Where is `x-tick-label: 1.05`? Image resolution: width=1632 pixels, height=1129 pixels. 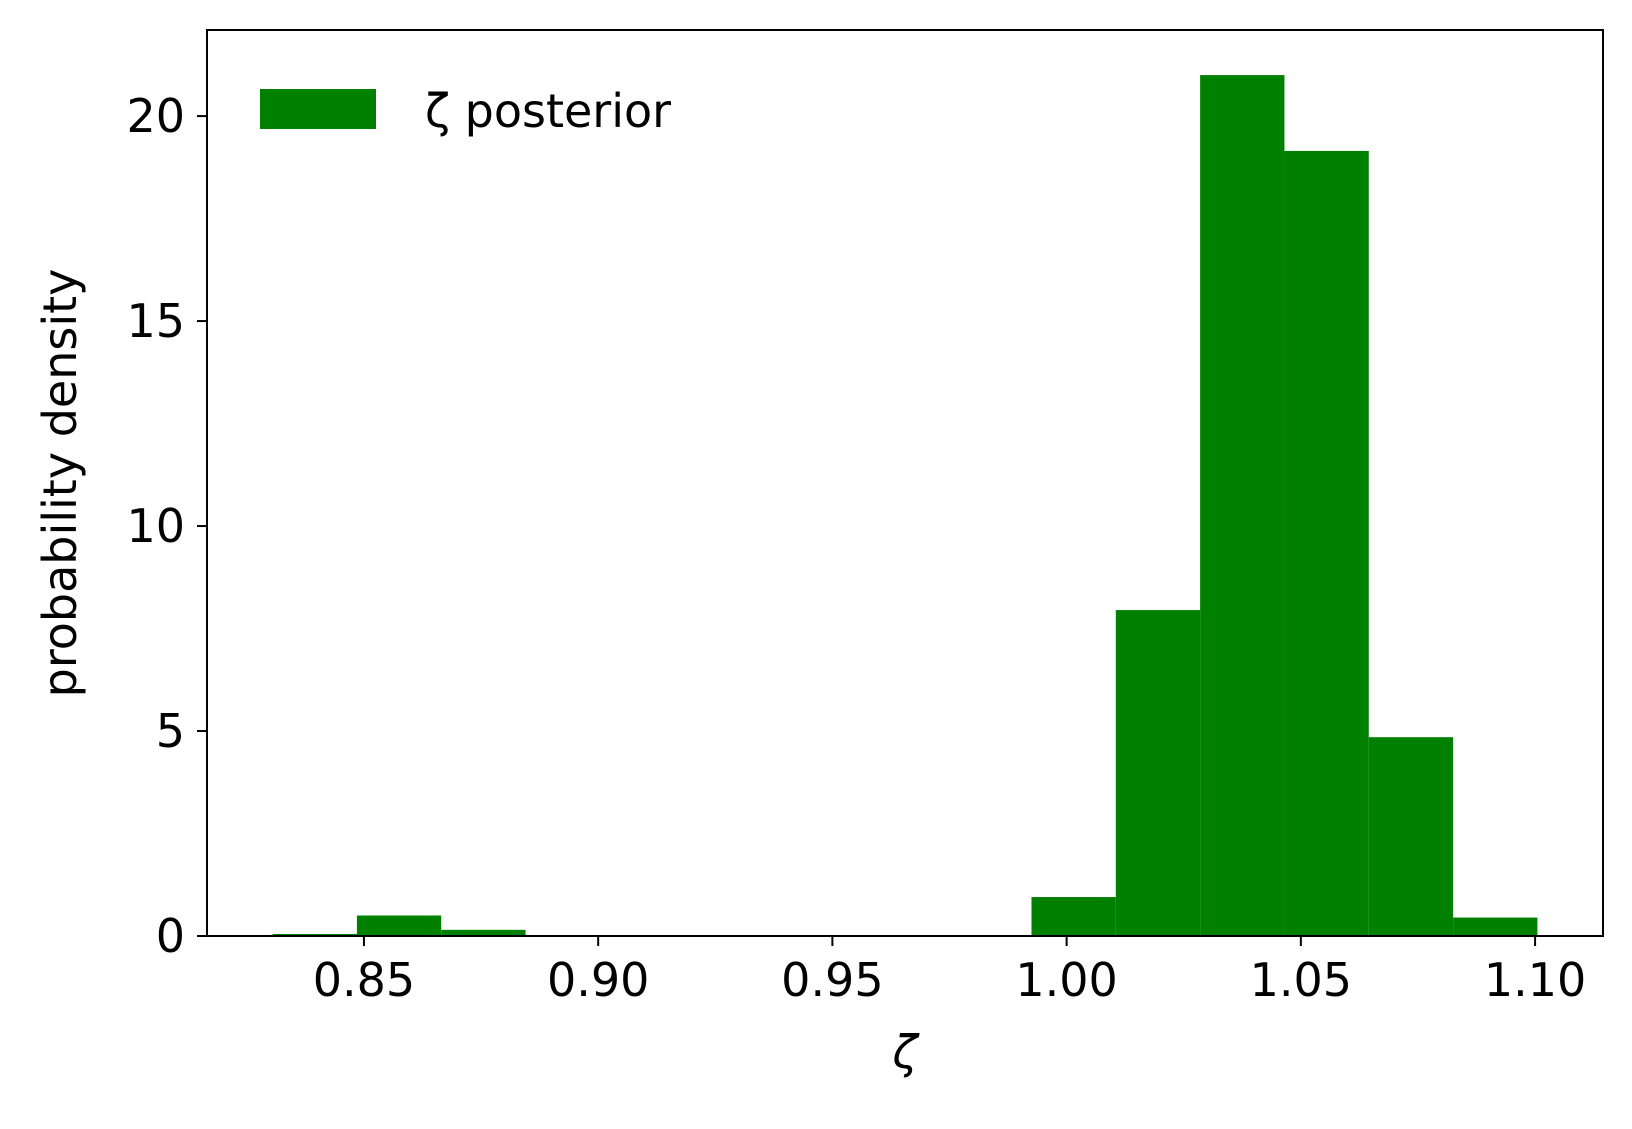 x-tick-label: 1.05 is located at coordinates (1301, 980).